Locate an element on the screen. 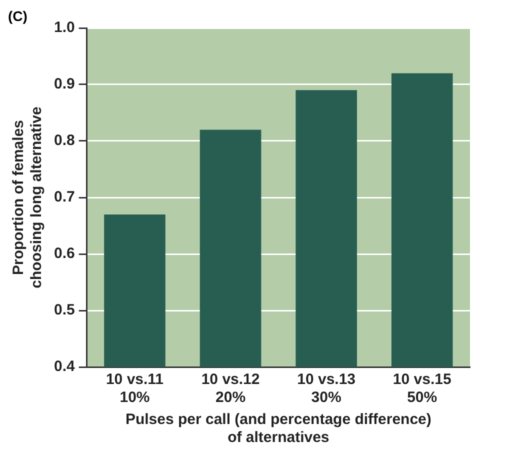 This screenshot has height=451, width=508. y-axis-title: Proportion of females choosing long alternative is located at coordinates (28, 197).